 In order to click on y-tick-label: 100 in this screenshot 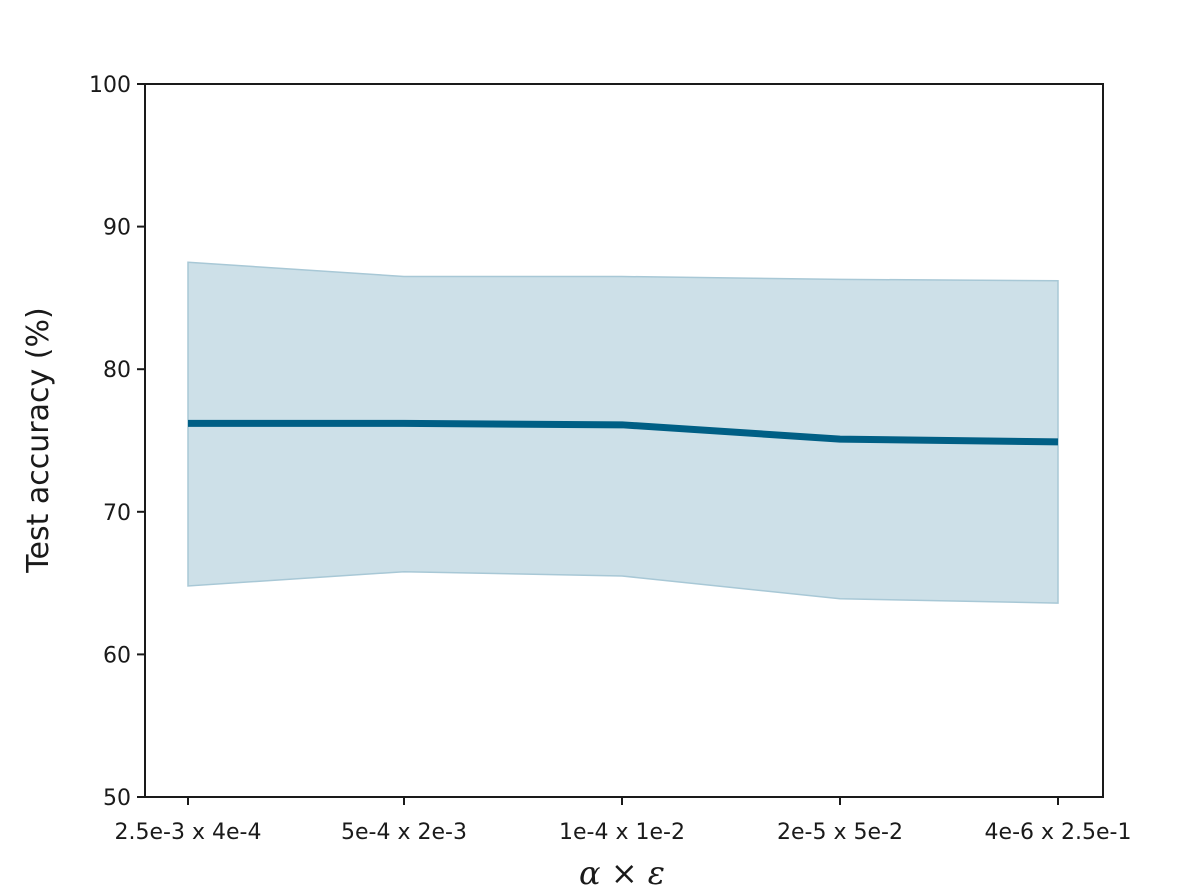, I will do `click(110, 85)`.